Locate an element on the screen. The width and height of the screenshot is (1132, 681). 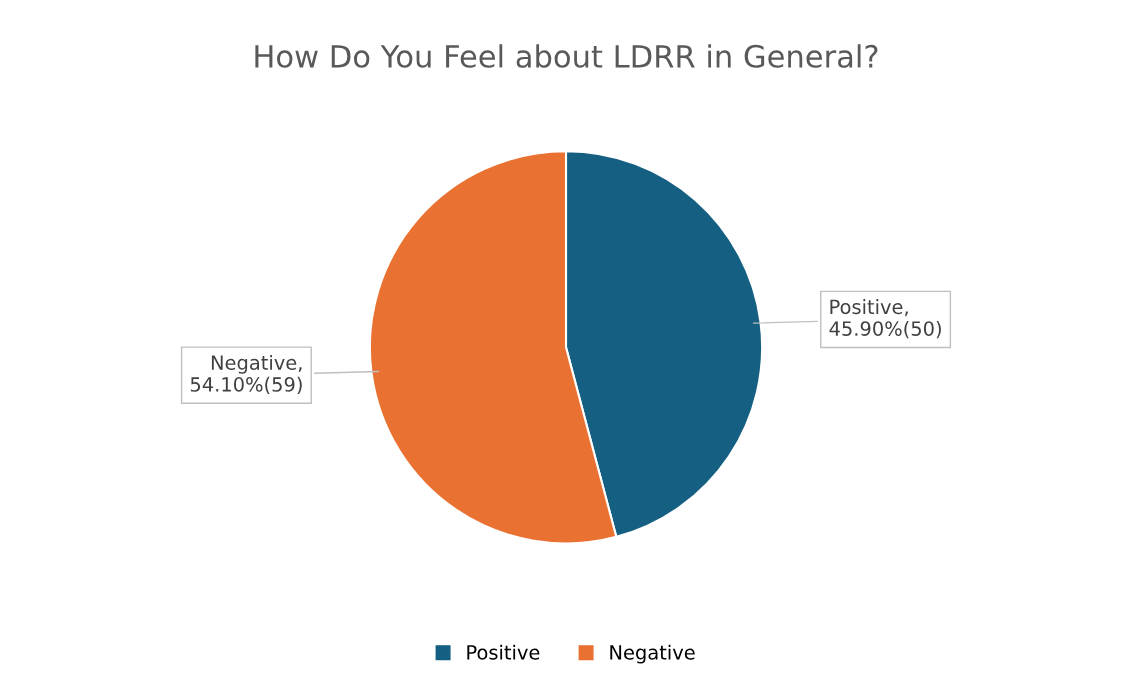
data-label: Negative, 54.10%(59) is located at coordinates (246, 374).